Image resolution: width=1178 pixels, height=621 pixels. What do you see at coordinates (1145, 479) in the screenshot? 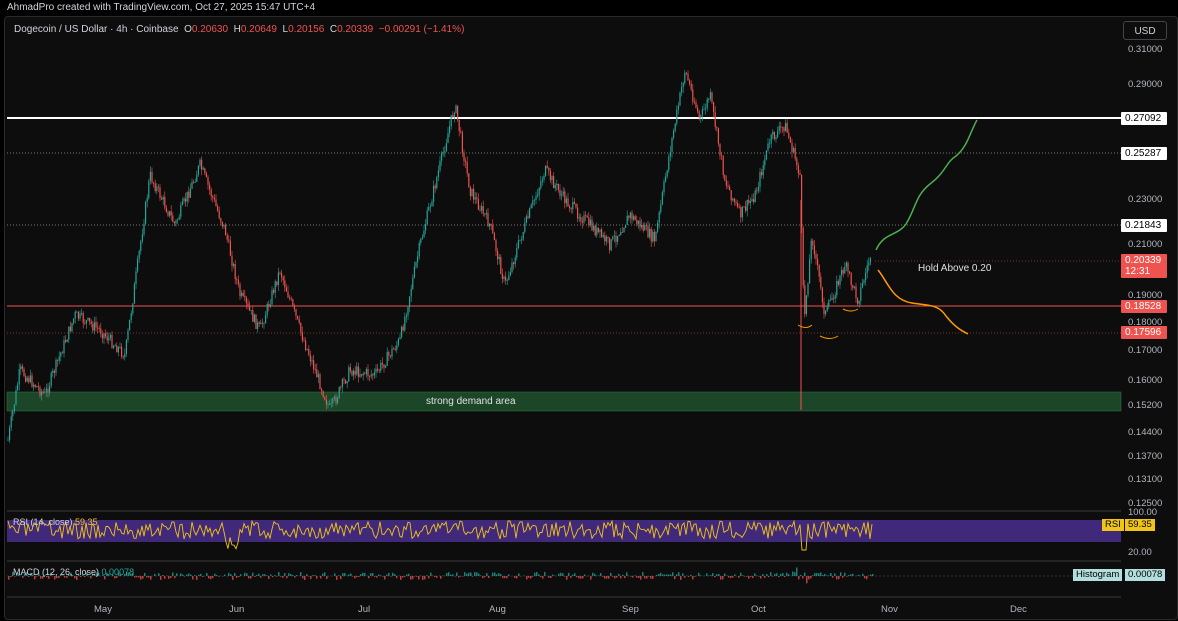
I see `price-tick: 0.13100` at bounding box center [1145, 479].